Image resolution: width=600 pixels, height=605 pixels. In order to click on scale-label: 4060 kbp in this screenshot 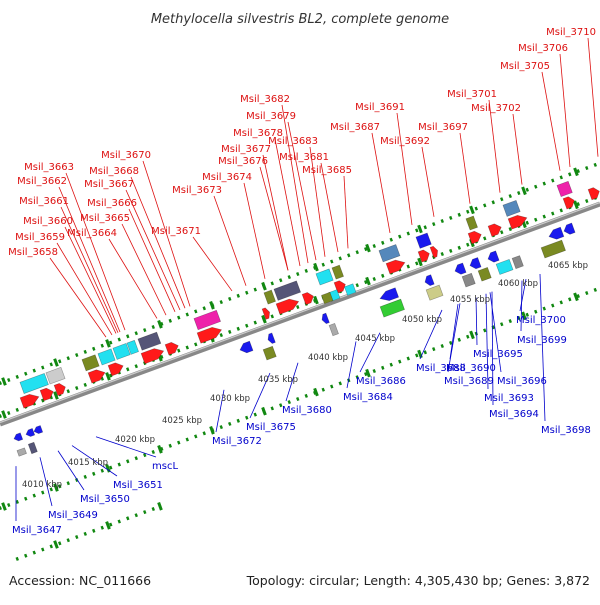, I will do `click(518, 284)`.